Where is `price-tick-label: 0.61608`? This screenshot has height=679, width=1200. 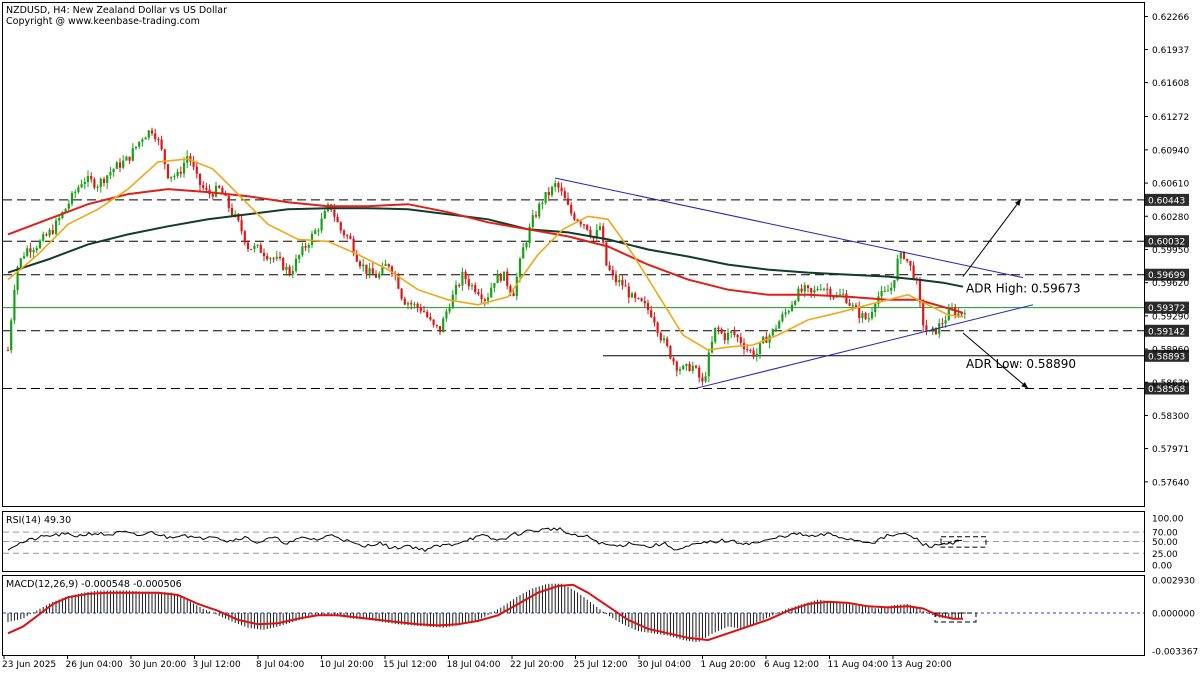
price-tick-label: 0.61608 is located at coordinates (1170, 84).